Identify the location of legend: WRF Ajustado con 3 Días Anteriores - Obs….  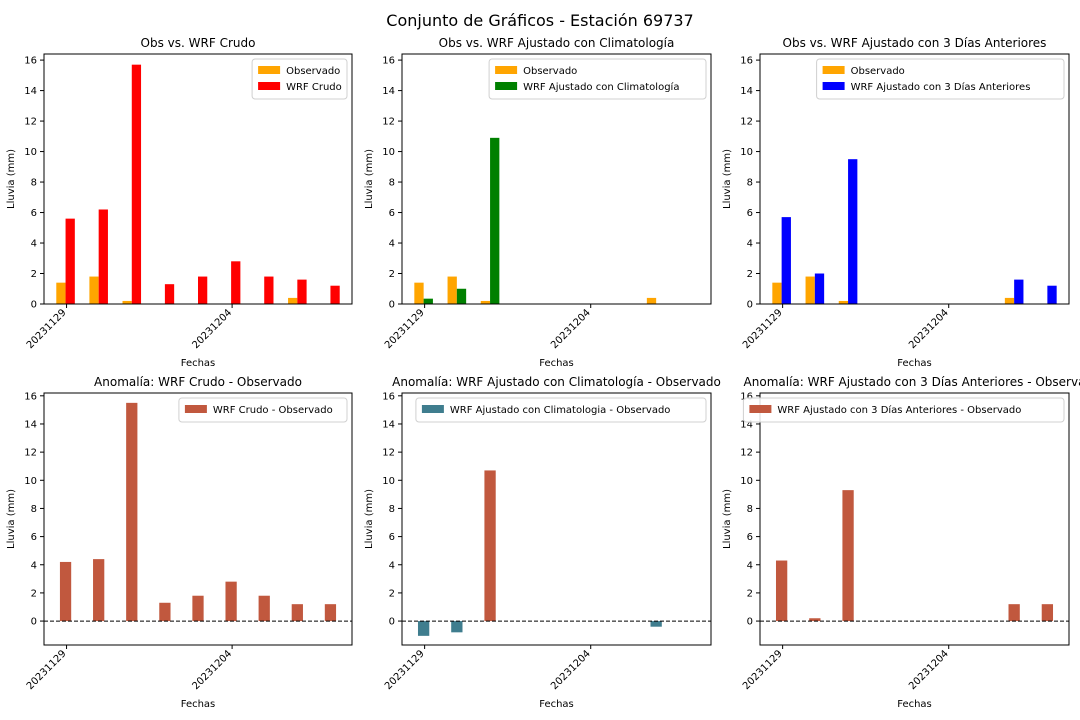
(903, 410).